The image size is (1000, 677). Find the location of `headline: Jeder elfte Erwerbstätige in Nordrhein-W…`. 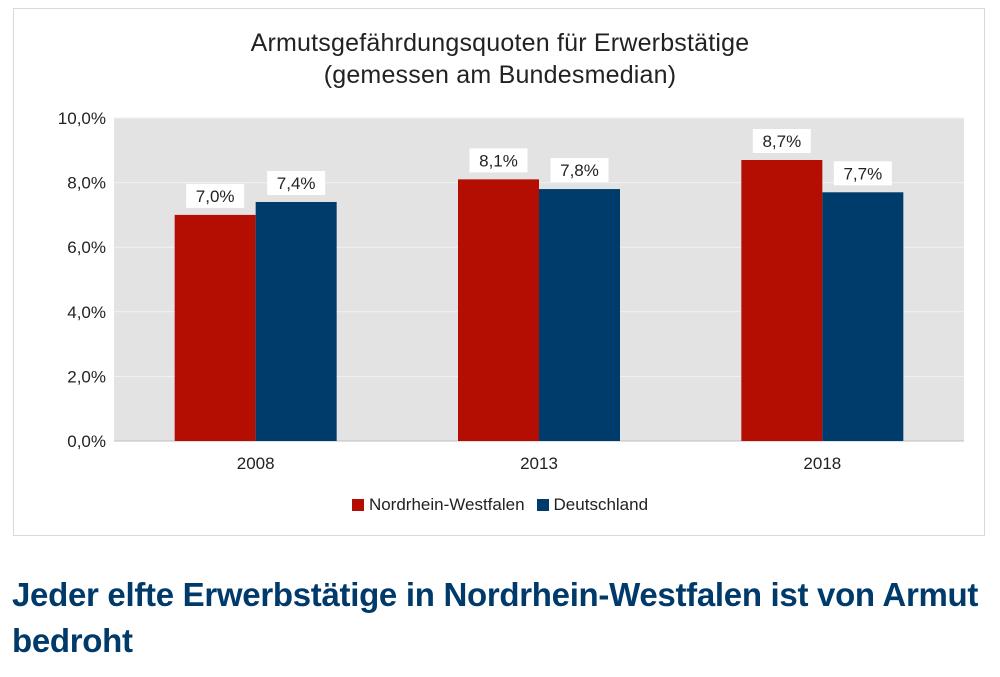

headline: Jeder elfte Erwerbstätige in Nordrhein-W… is located at coordinates (495, 617).